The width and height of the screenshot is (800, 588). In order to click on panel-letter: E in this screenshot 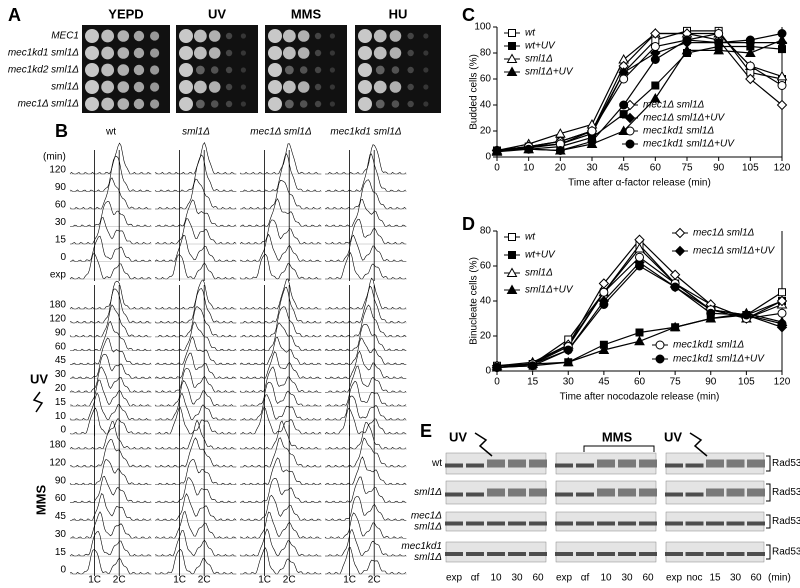, I will do `click(426, 431)`.